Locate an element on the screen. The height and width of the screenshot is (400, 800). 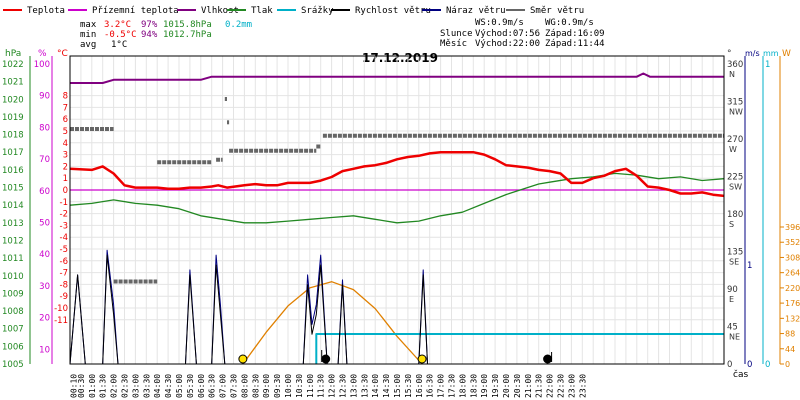
pressure-tick-label: 1009 is located at coordinates (13, 294).